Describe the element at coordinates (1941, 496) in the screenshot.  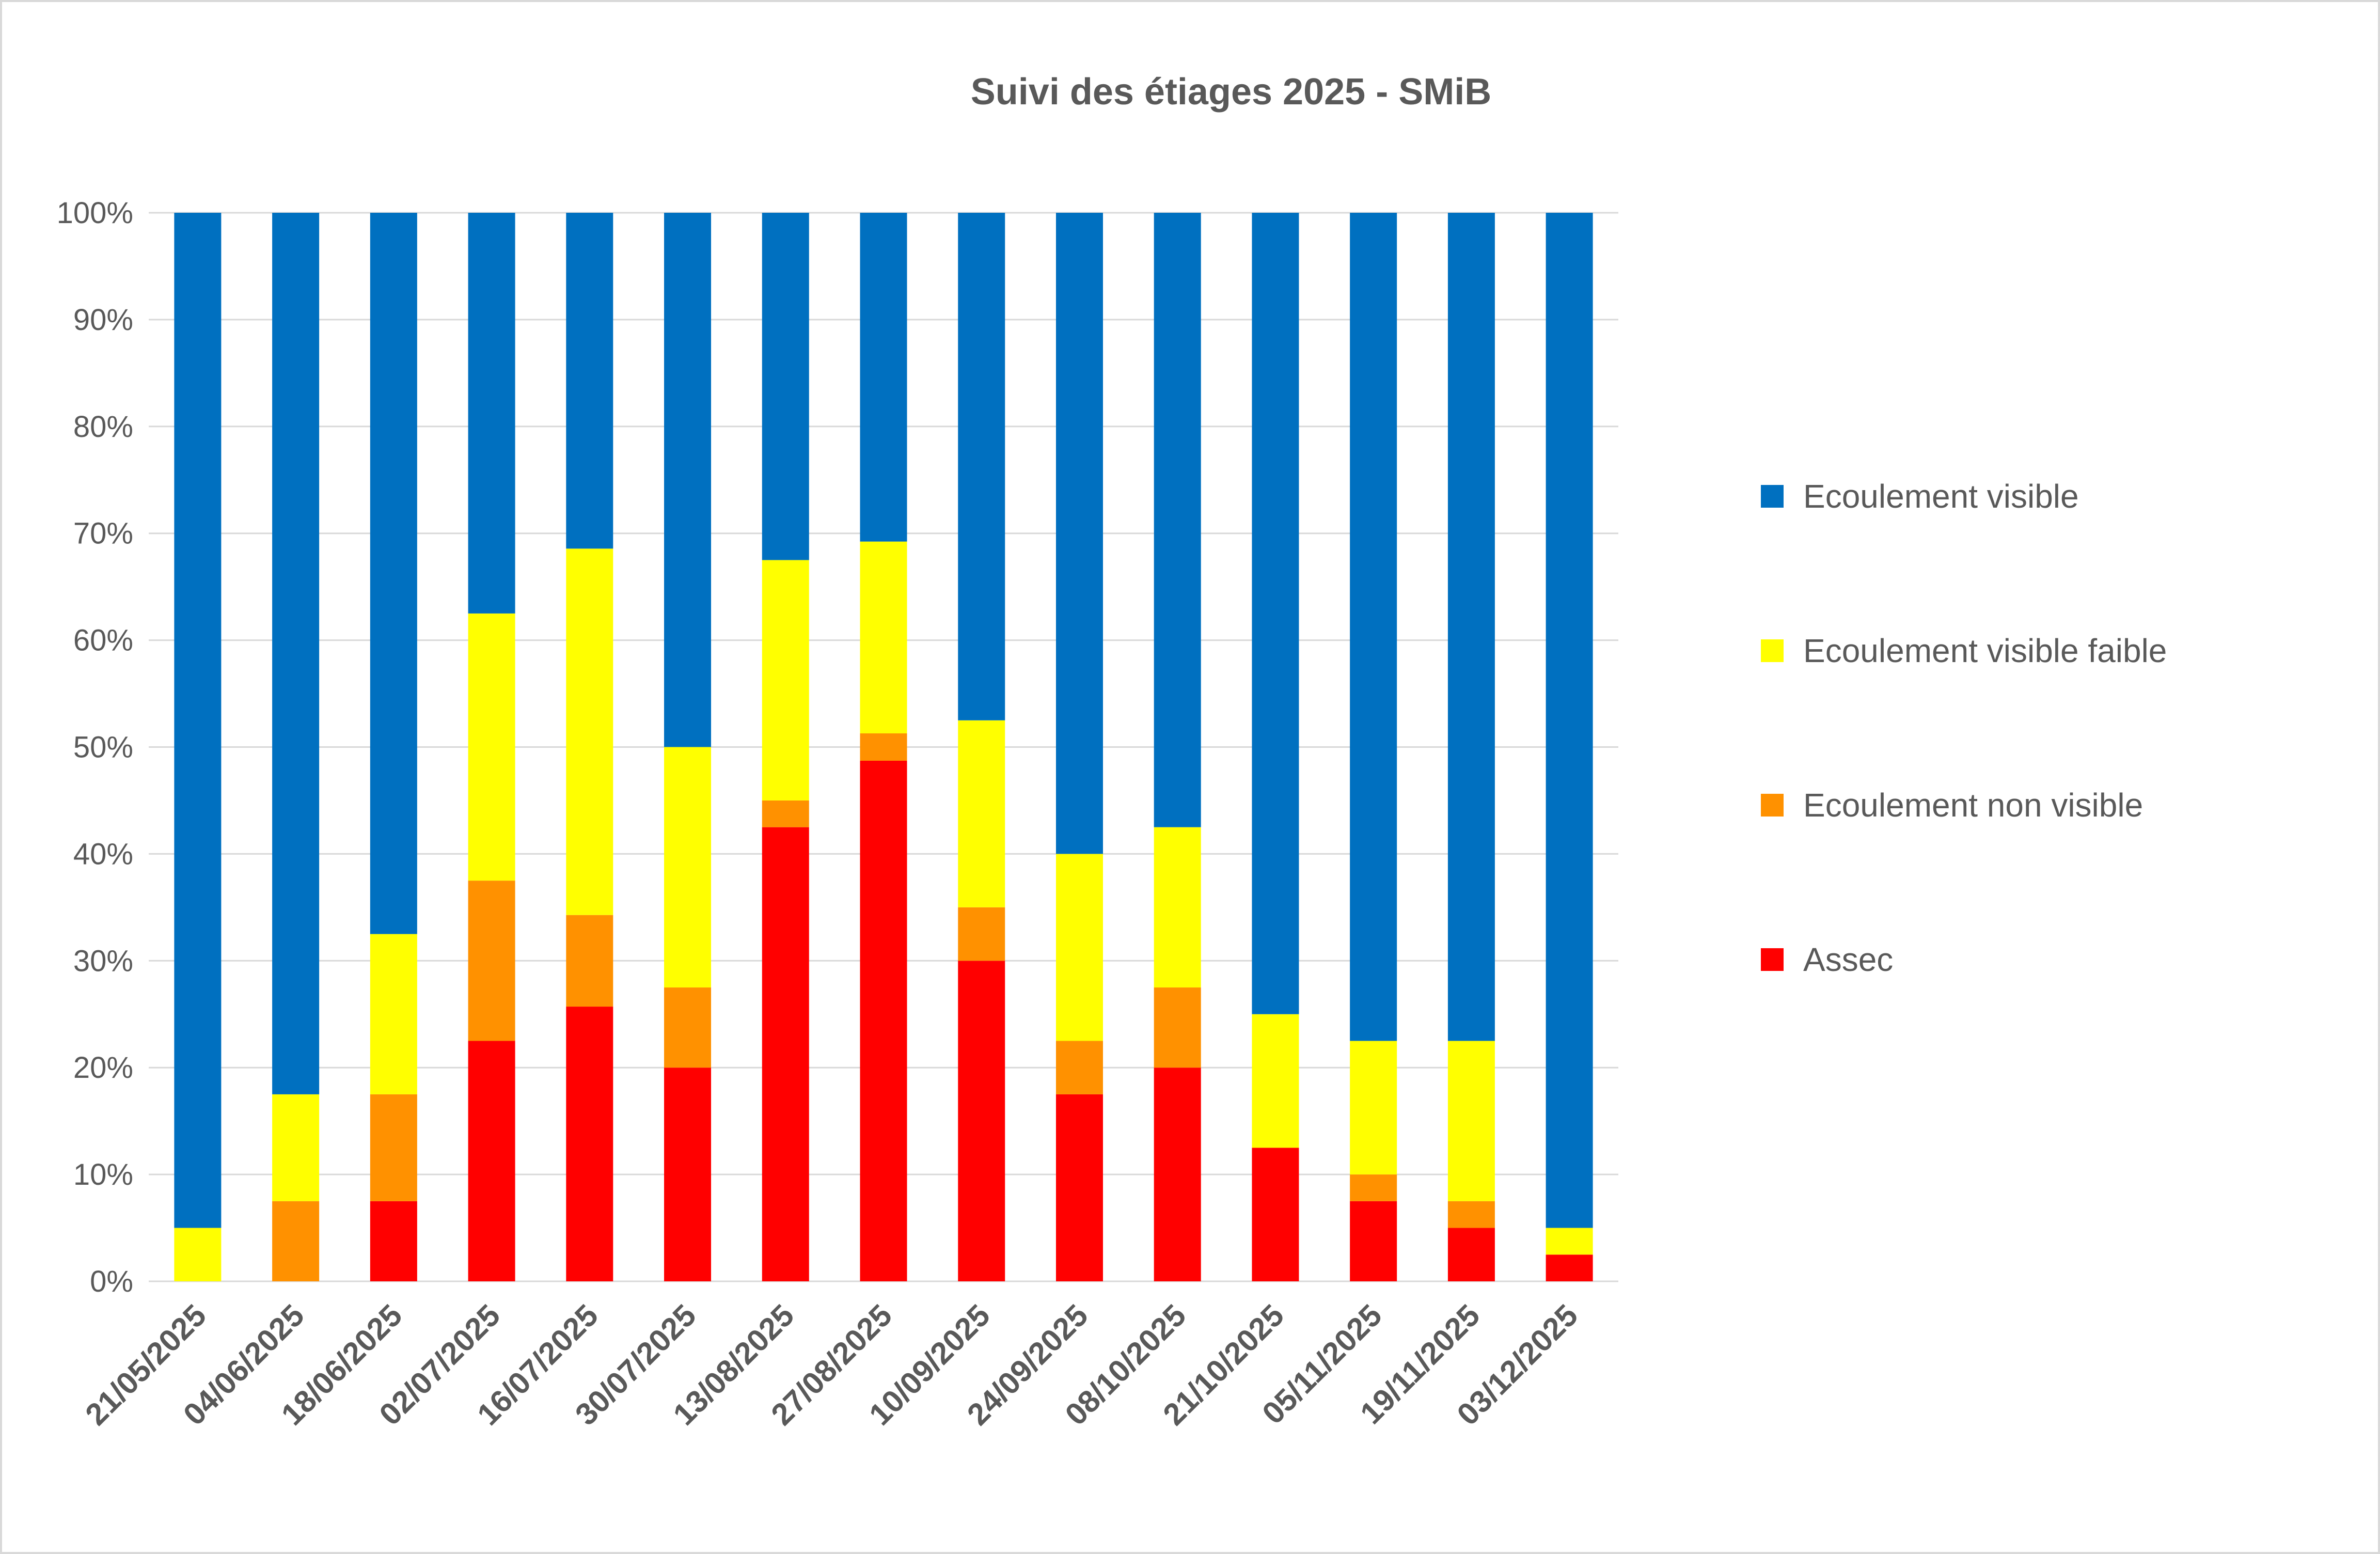
I see `legend-label: Ecoulement visible` at that location.